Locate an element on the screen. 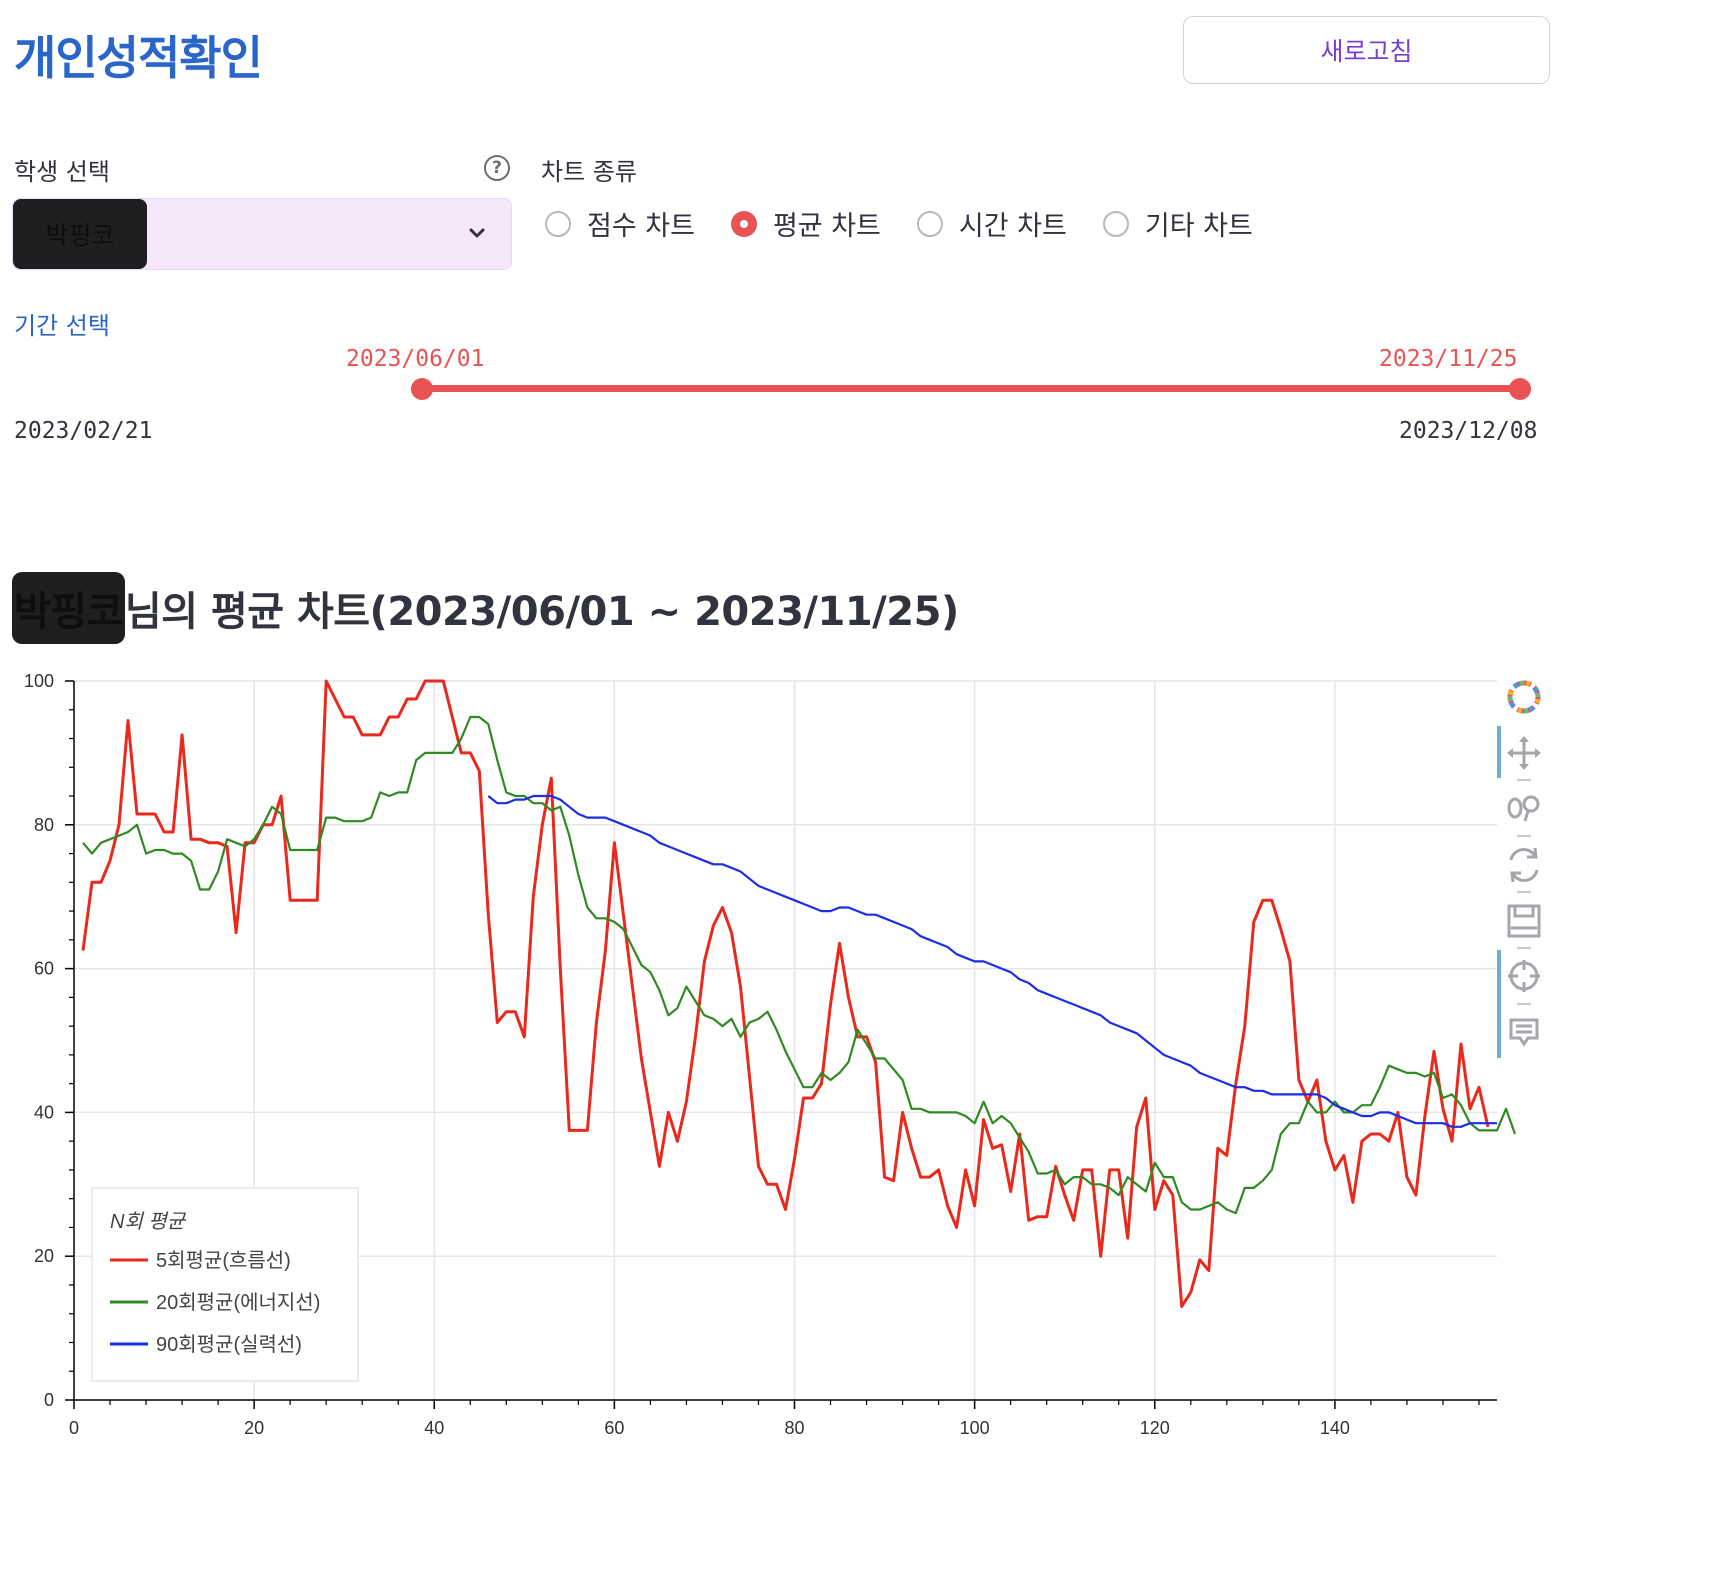 The height and width of the screenshot is (1592, 1722). chart-type-radio-group: 점수 차트 평균 차트 시간 차트 기타 차트 is located at coordinates (917, 223).